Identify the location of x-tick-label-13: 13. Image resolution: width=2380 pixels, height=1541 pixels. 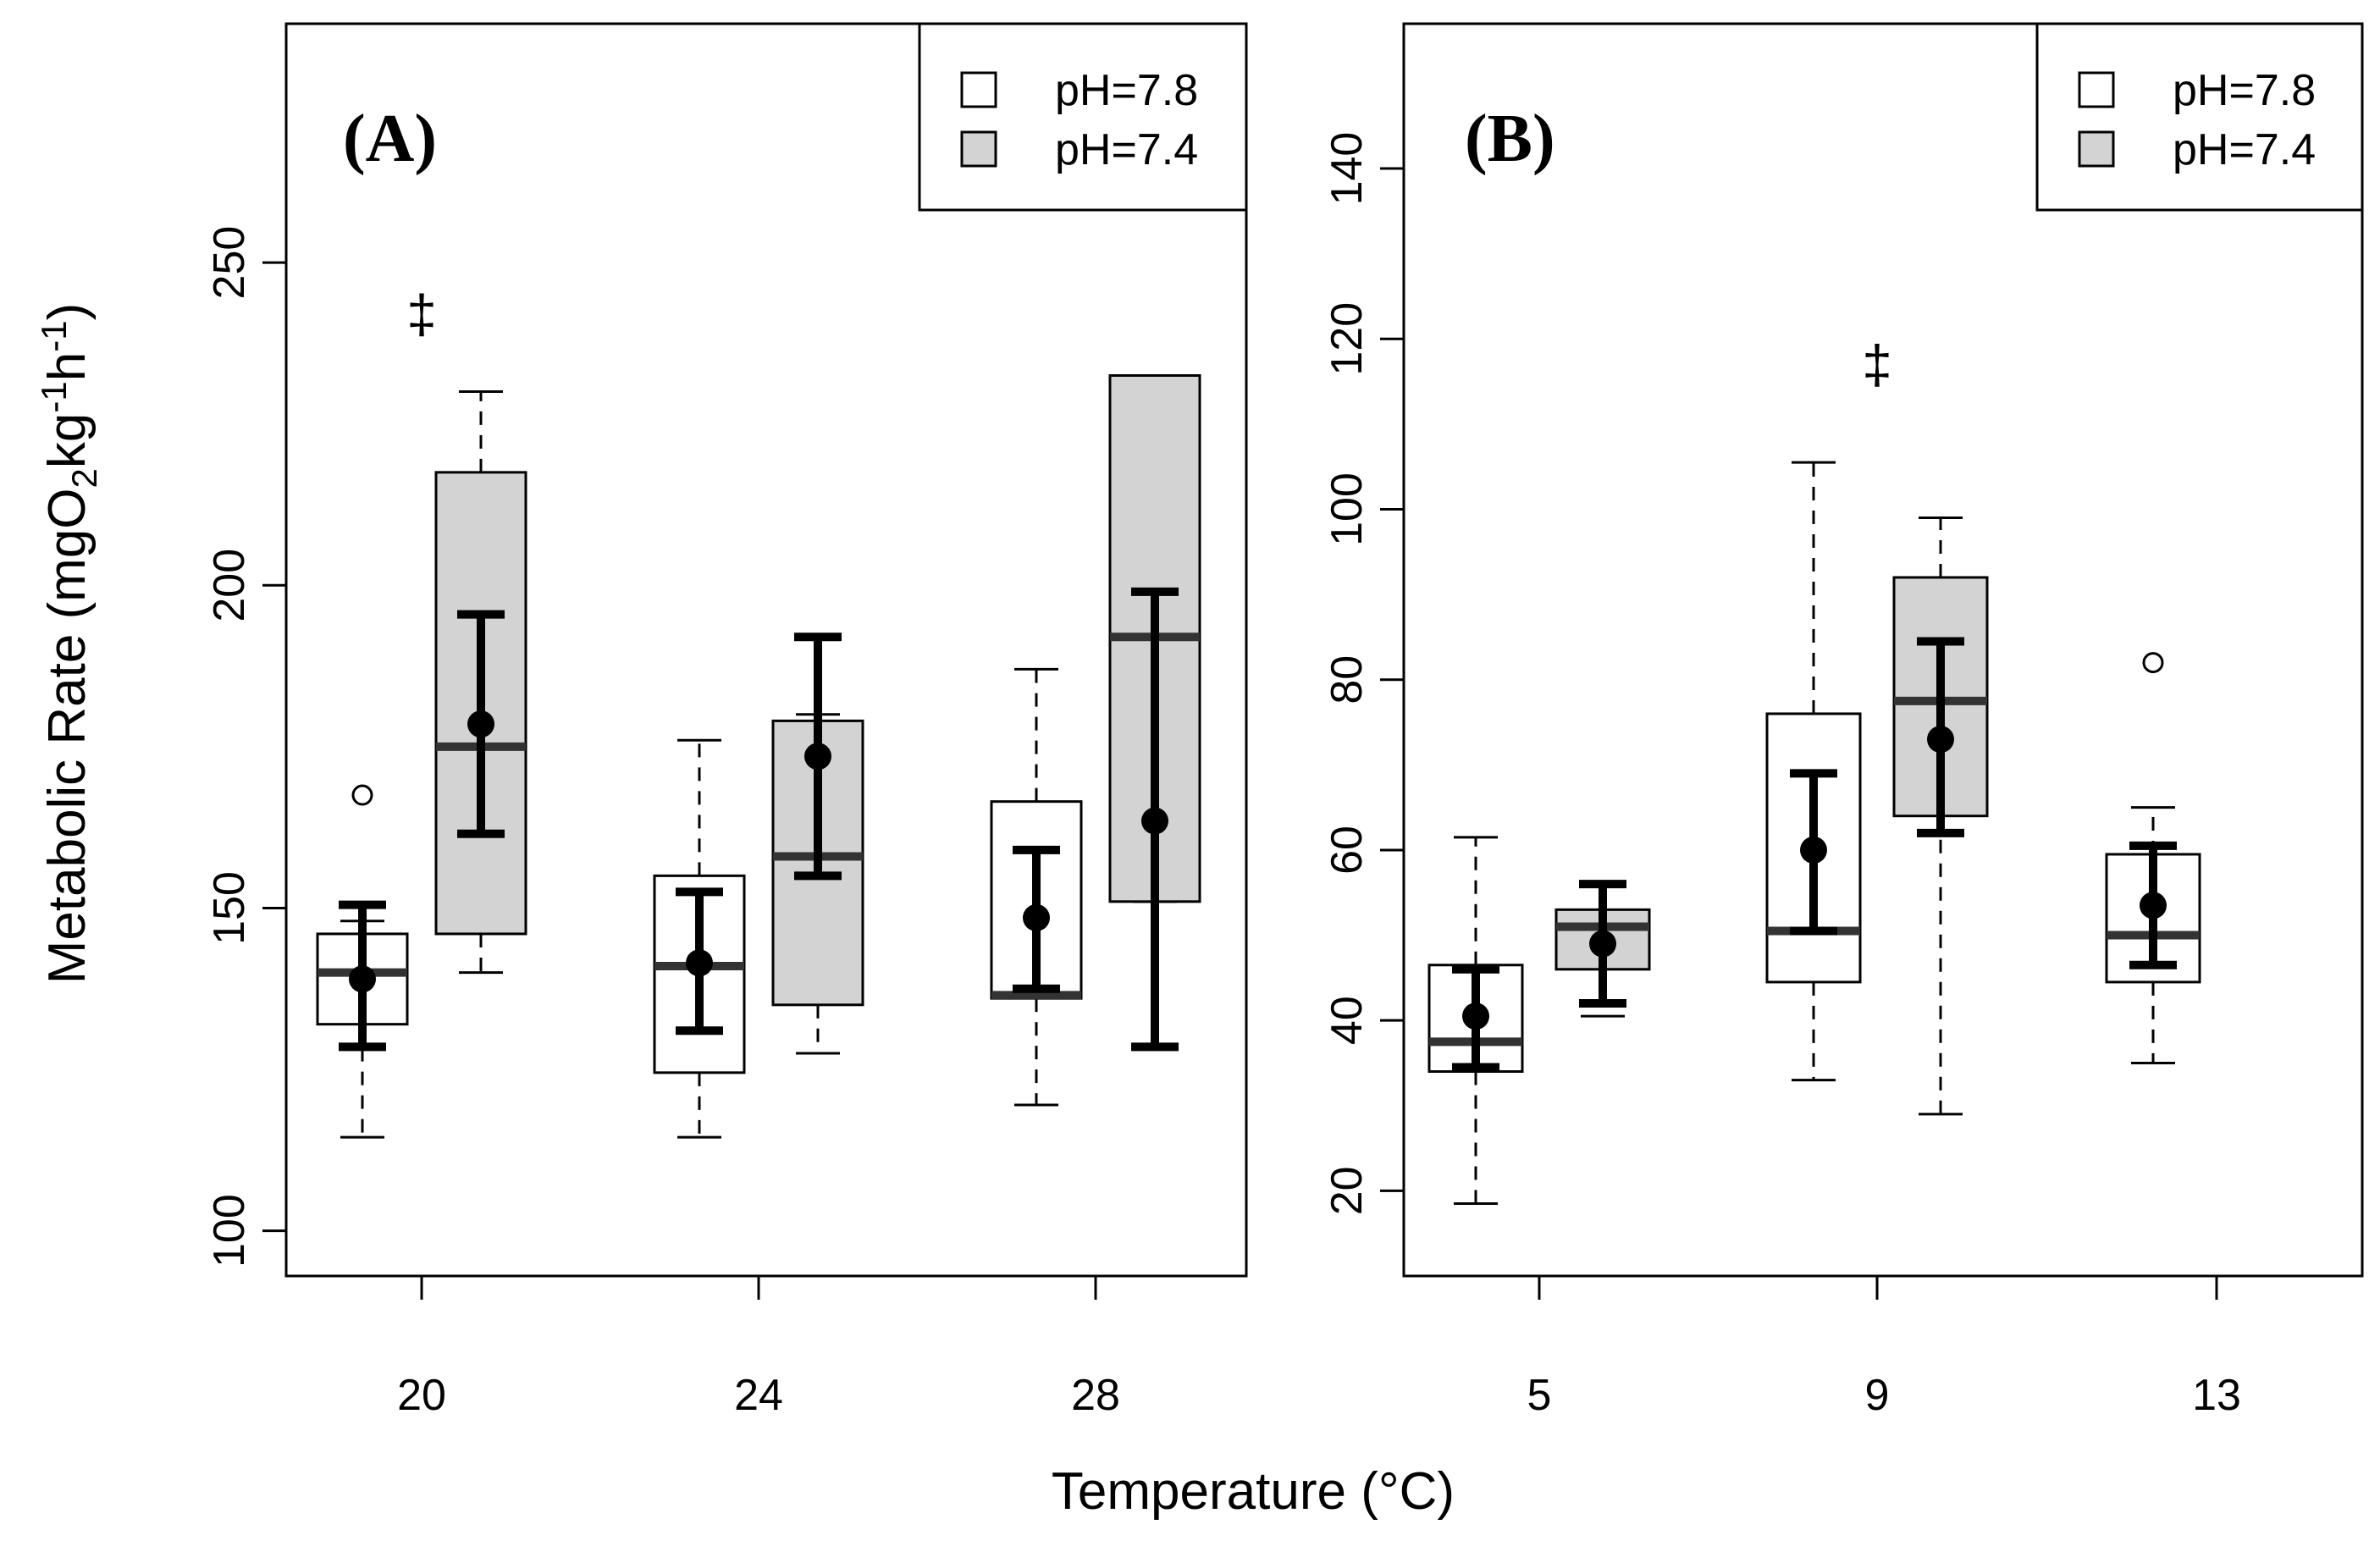
(2216, 1395).